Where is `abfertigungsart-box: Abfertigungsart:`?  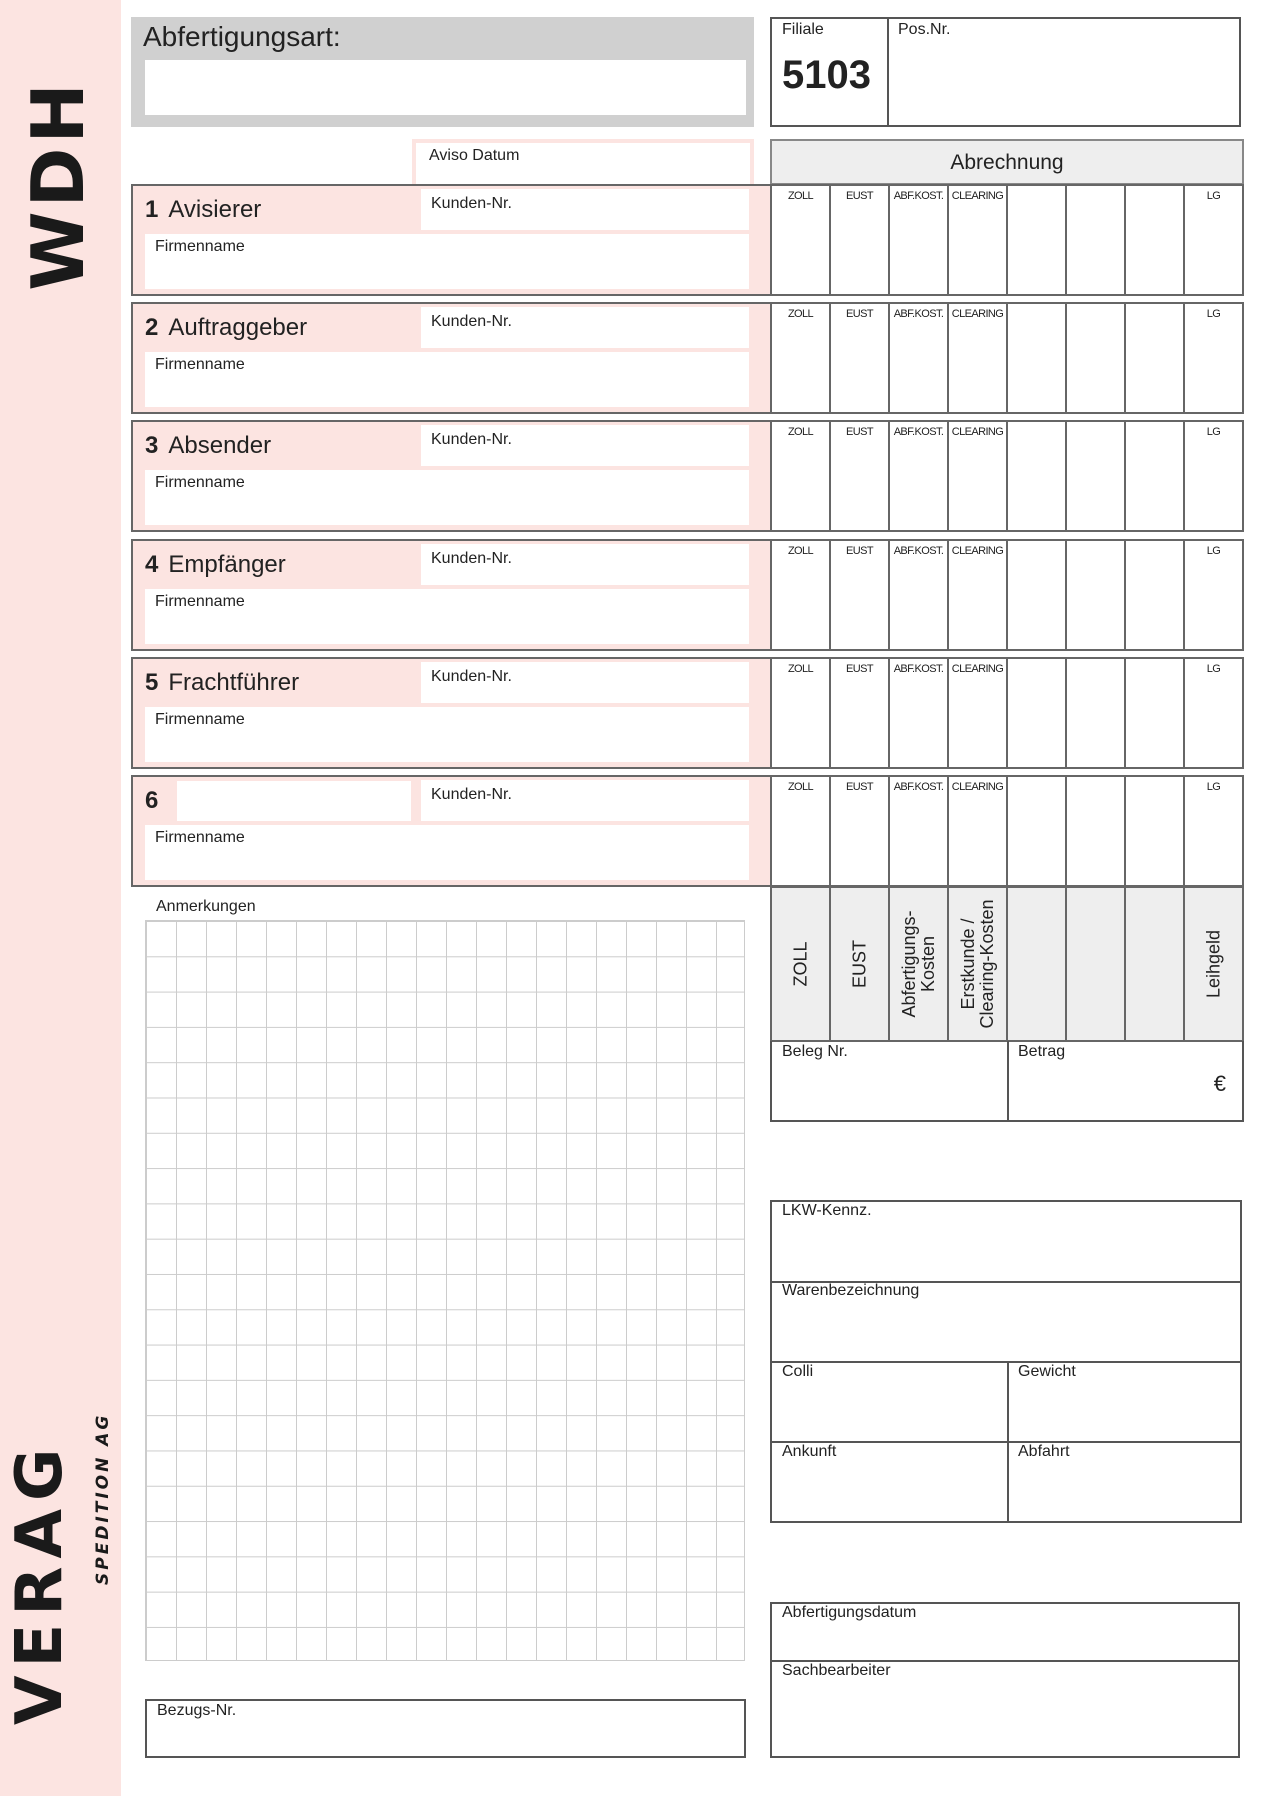
abfertigungsart-box: Abfertigungsart: is located at coordinates (442, 72).